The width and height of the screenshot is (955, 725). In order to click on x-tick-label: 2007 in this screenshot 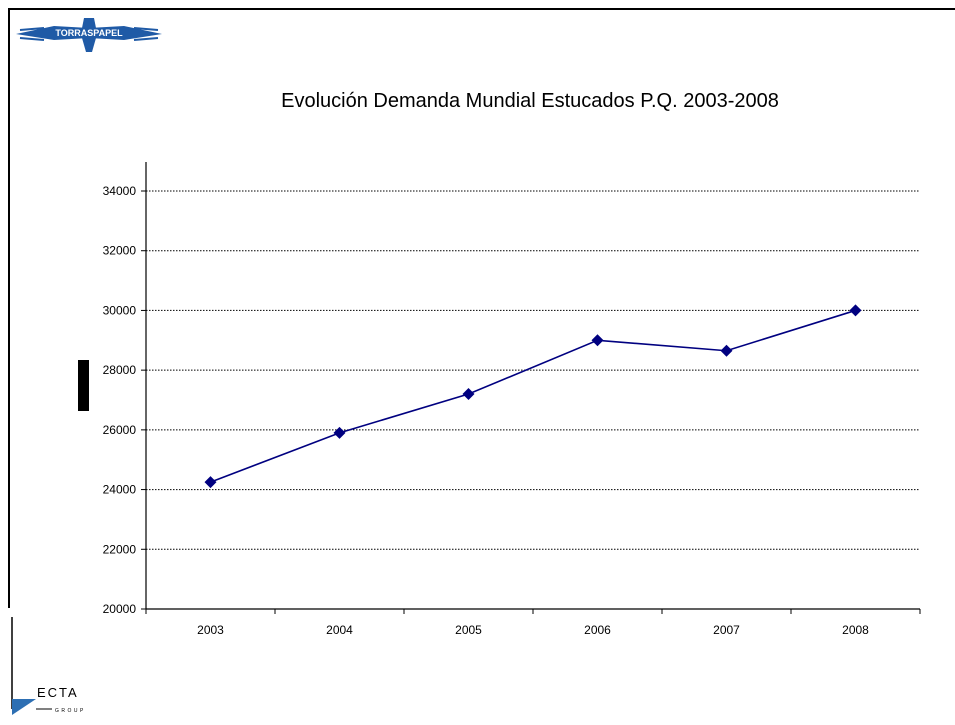, I will do `click(726, 630)`.